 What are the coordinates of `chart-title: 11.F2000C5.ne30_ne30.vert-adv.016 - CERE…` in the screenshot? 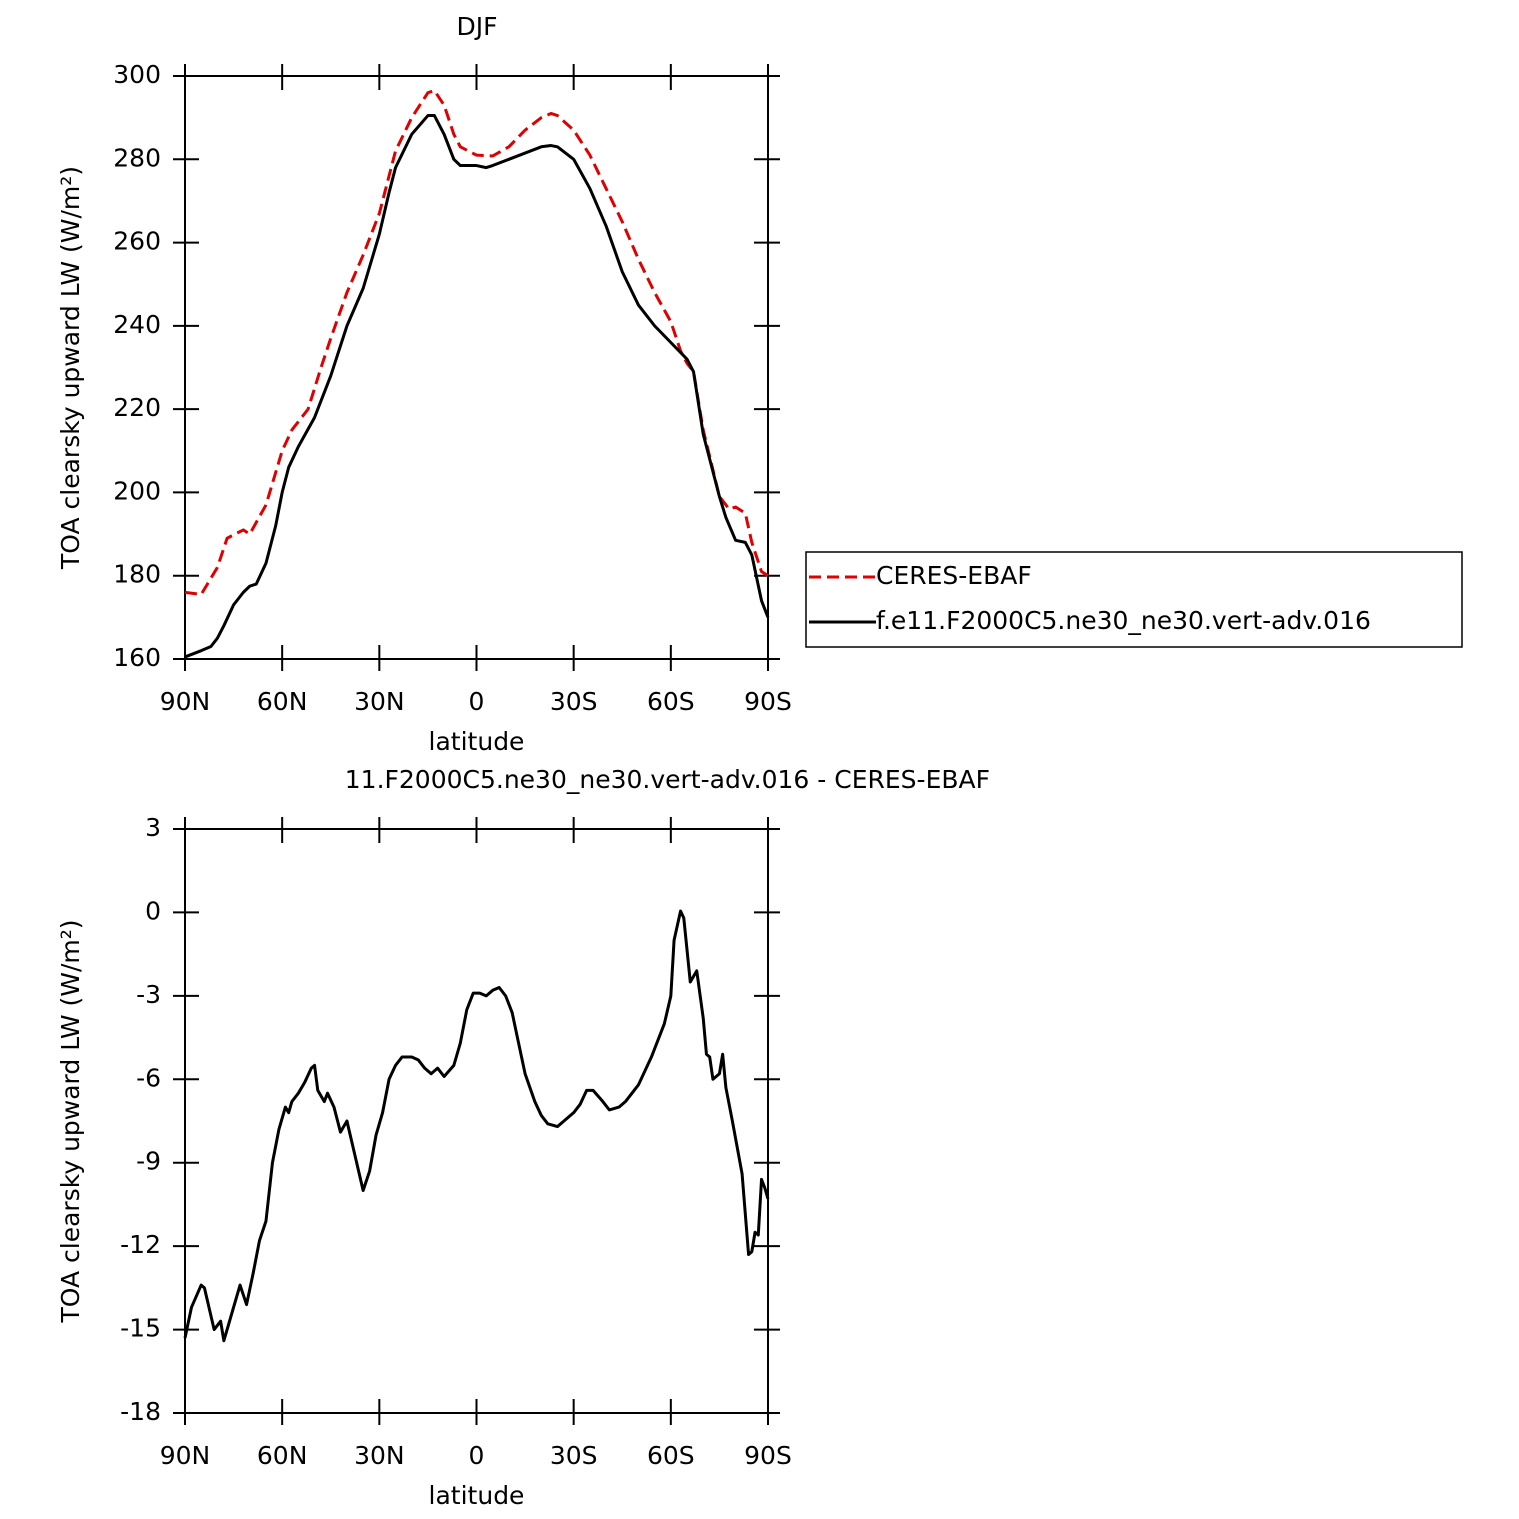 It's located at (667, 779).